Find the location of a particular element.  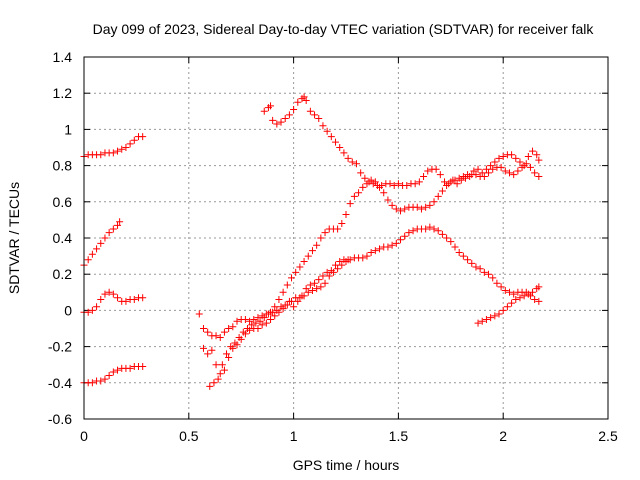

y-tick-label: -0.2 is located at coordinates (60, 347).